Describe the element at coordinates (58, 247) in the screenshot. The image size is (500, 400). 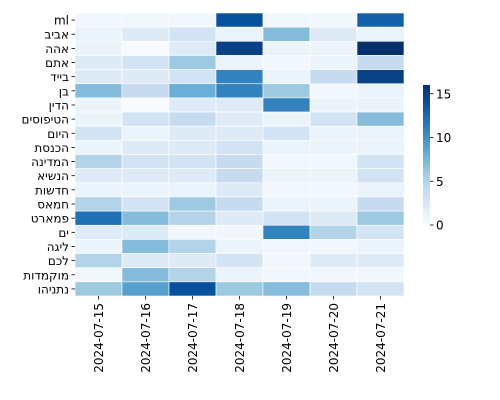
I see `y-tick-label: ליגה` at that location.